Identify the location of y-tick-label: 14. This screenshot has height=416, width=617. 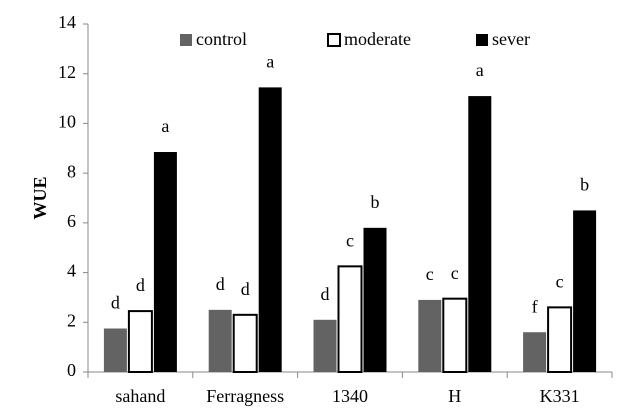
(67, 22).